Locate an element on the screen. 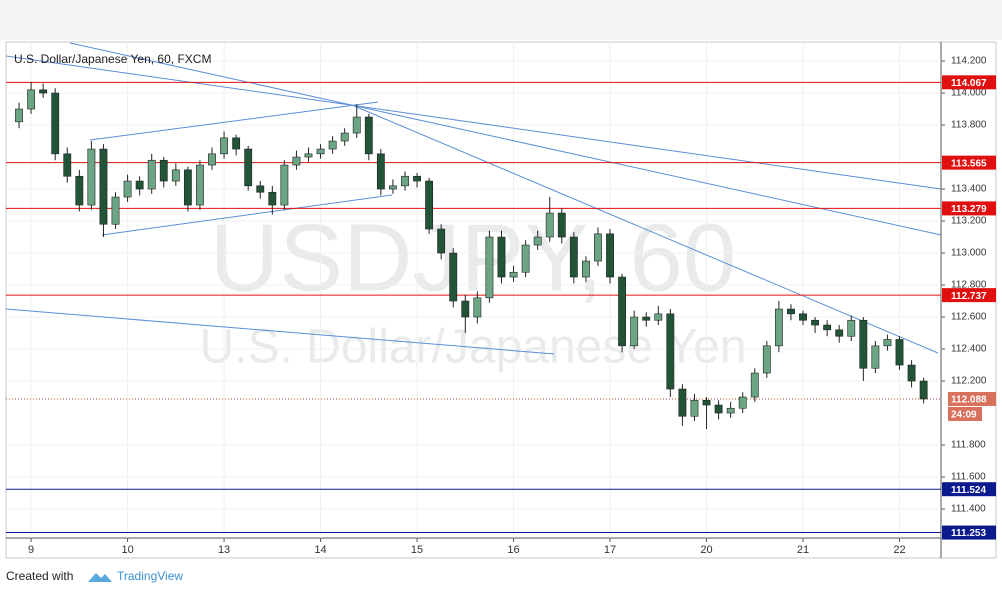  x-tick-label: 22 is located at coordinates (899, 550).